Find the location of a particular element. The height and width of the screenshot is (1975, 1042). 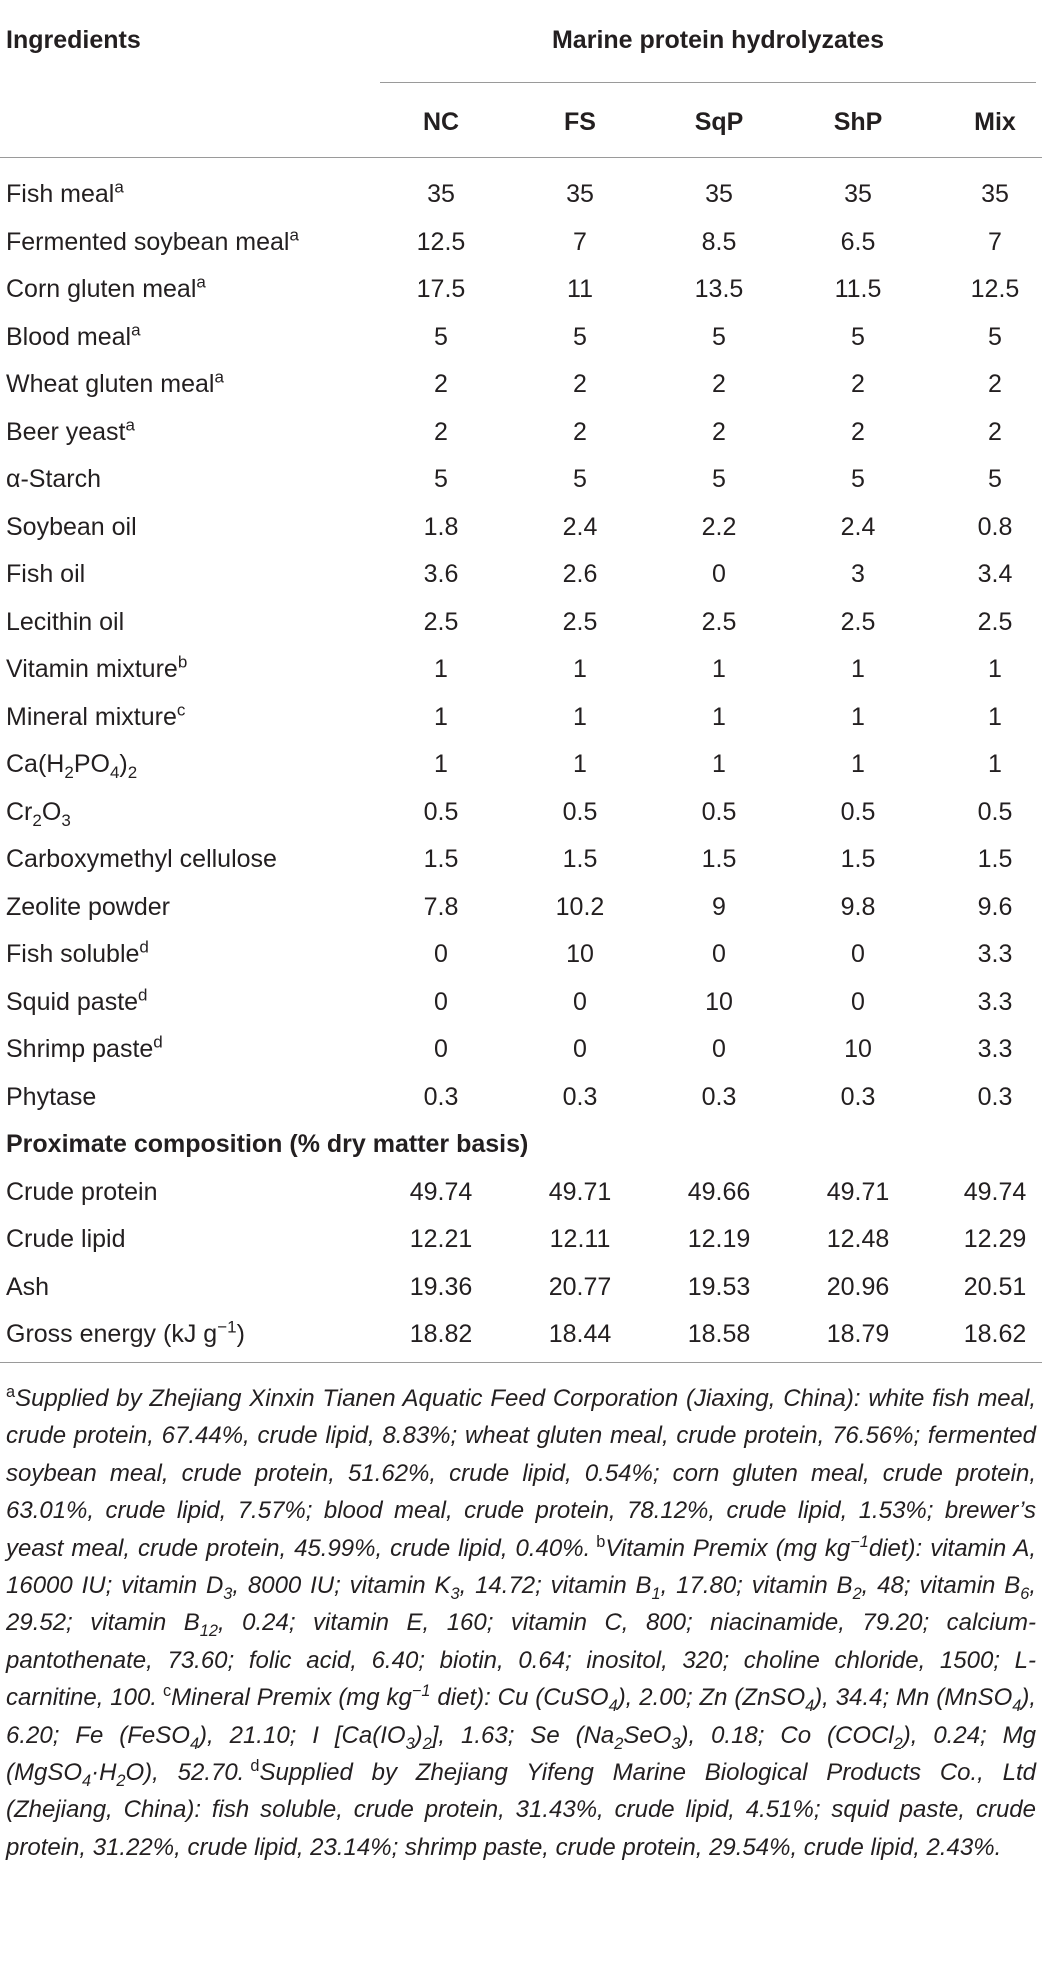

row-label: Soybean oil is located at coordinates (71, 527).